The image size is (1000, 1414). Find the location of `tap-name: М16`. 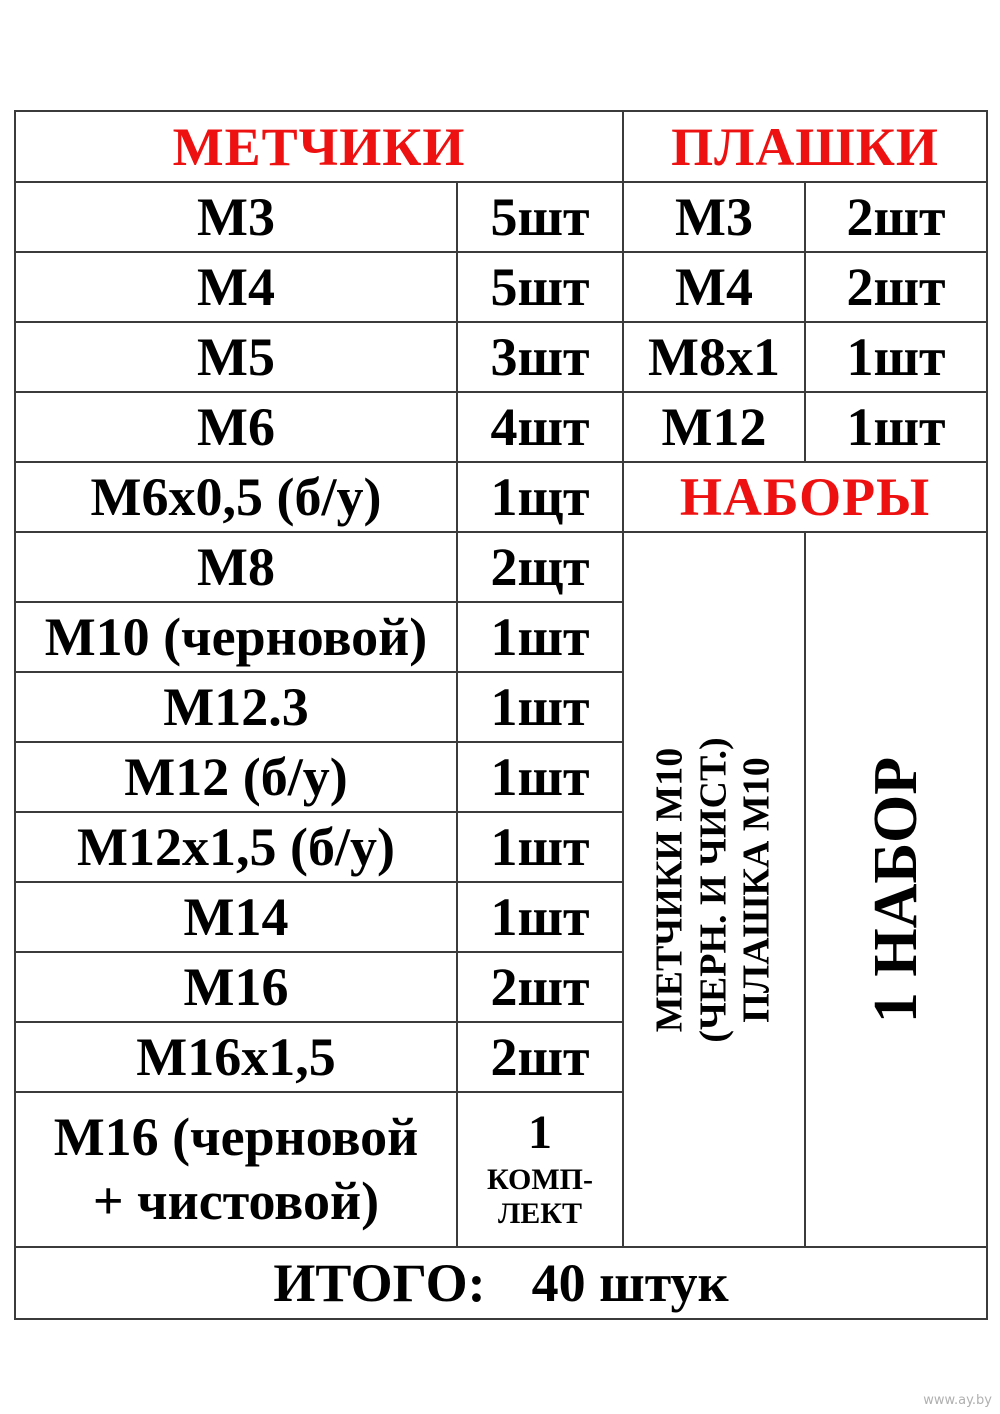

tap-name: М16 is located at coordinates (236, 987).